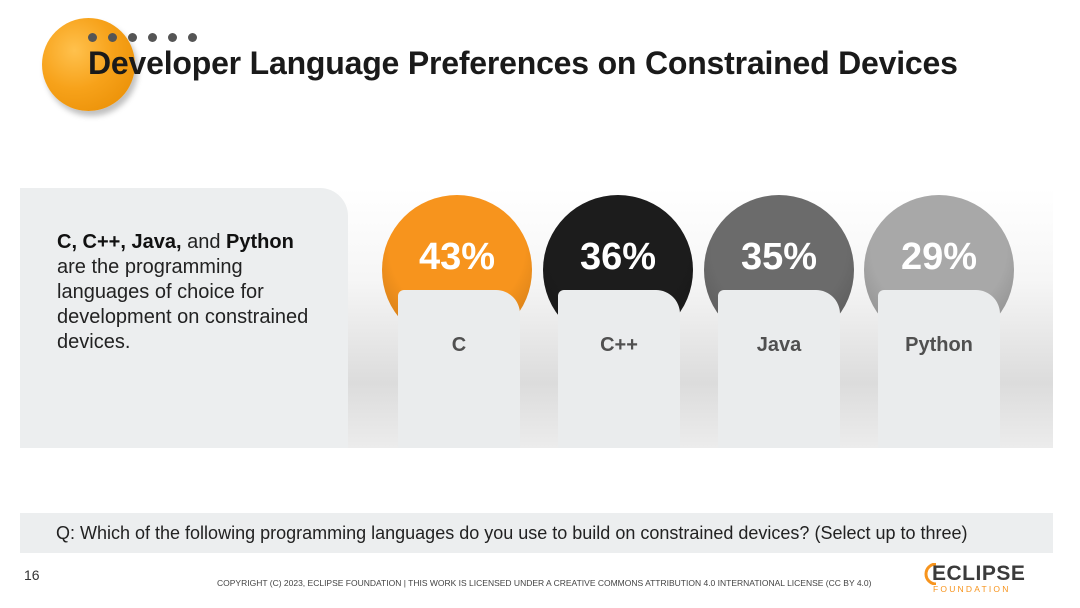 The height and width of the screenshot is (608, 1080). I want to click on summary-panel, so click(184, 318).